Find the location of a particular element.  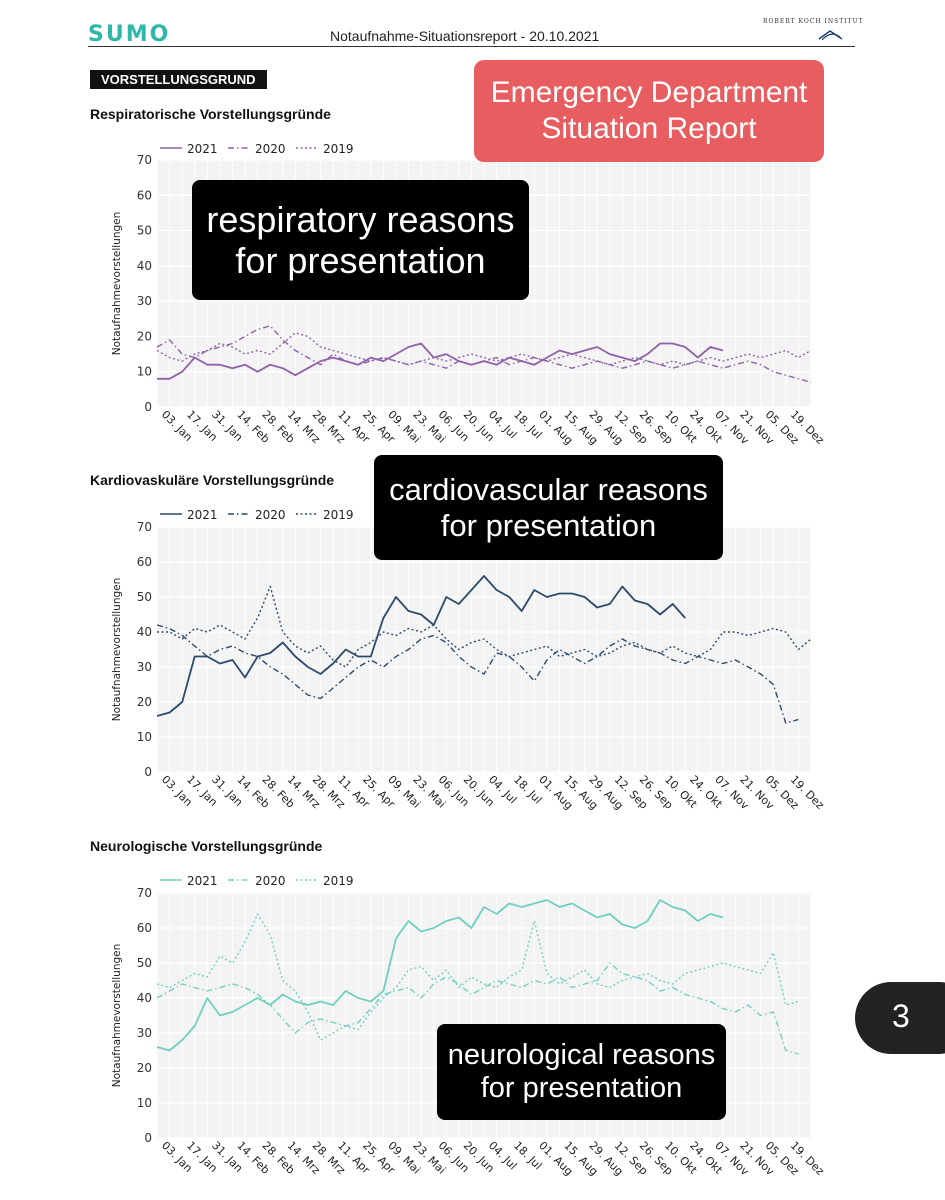

callout-respiratory: respiratory reasons for presentation is located at coordinates (360, 240).